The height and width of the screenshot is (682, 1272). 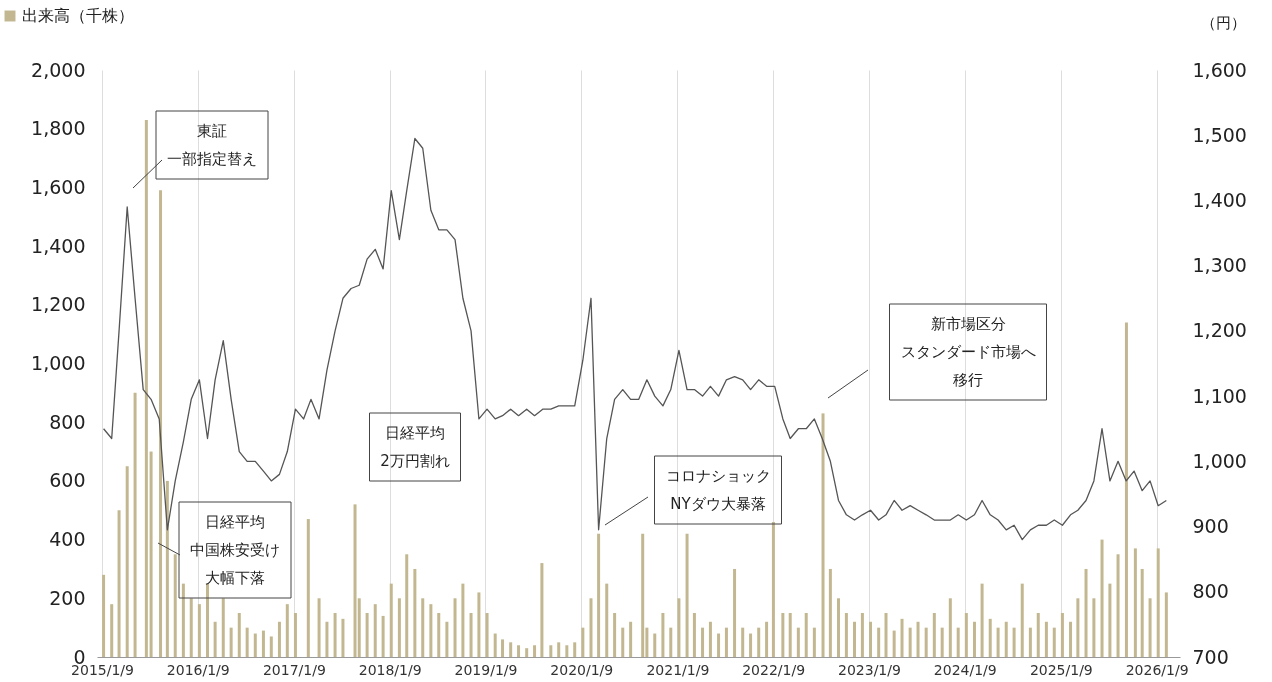 What do you see at coordinates (718, 490) in the screenshot?
I see `annotation: コロナショックNYダウ大暴落` at bounding box center [718, 490].